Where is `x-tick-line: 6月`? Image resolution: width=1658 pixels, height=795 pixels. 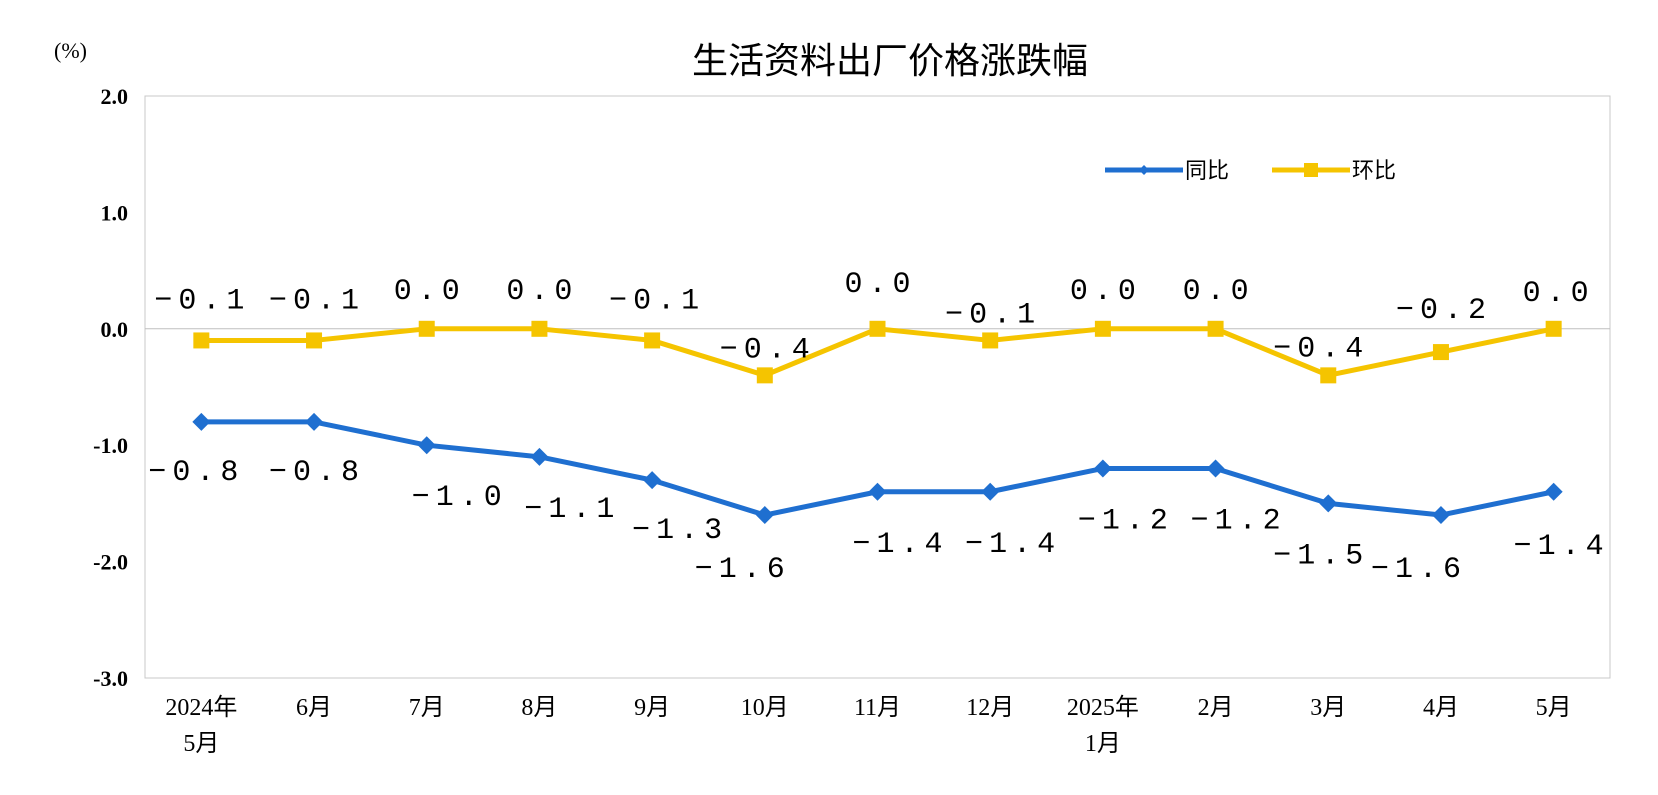 x-tick-line: 6月 is located at coordinates (314, 708).